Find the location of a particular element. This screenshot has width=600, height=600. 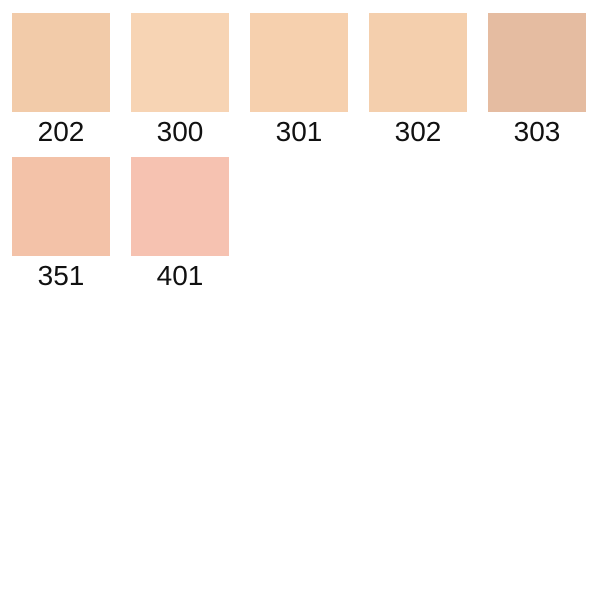

swatch-item: 303 is located at coordinates (537, 85).